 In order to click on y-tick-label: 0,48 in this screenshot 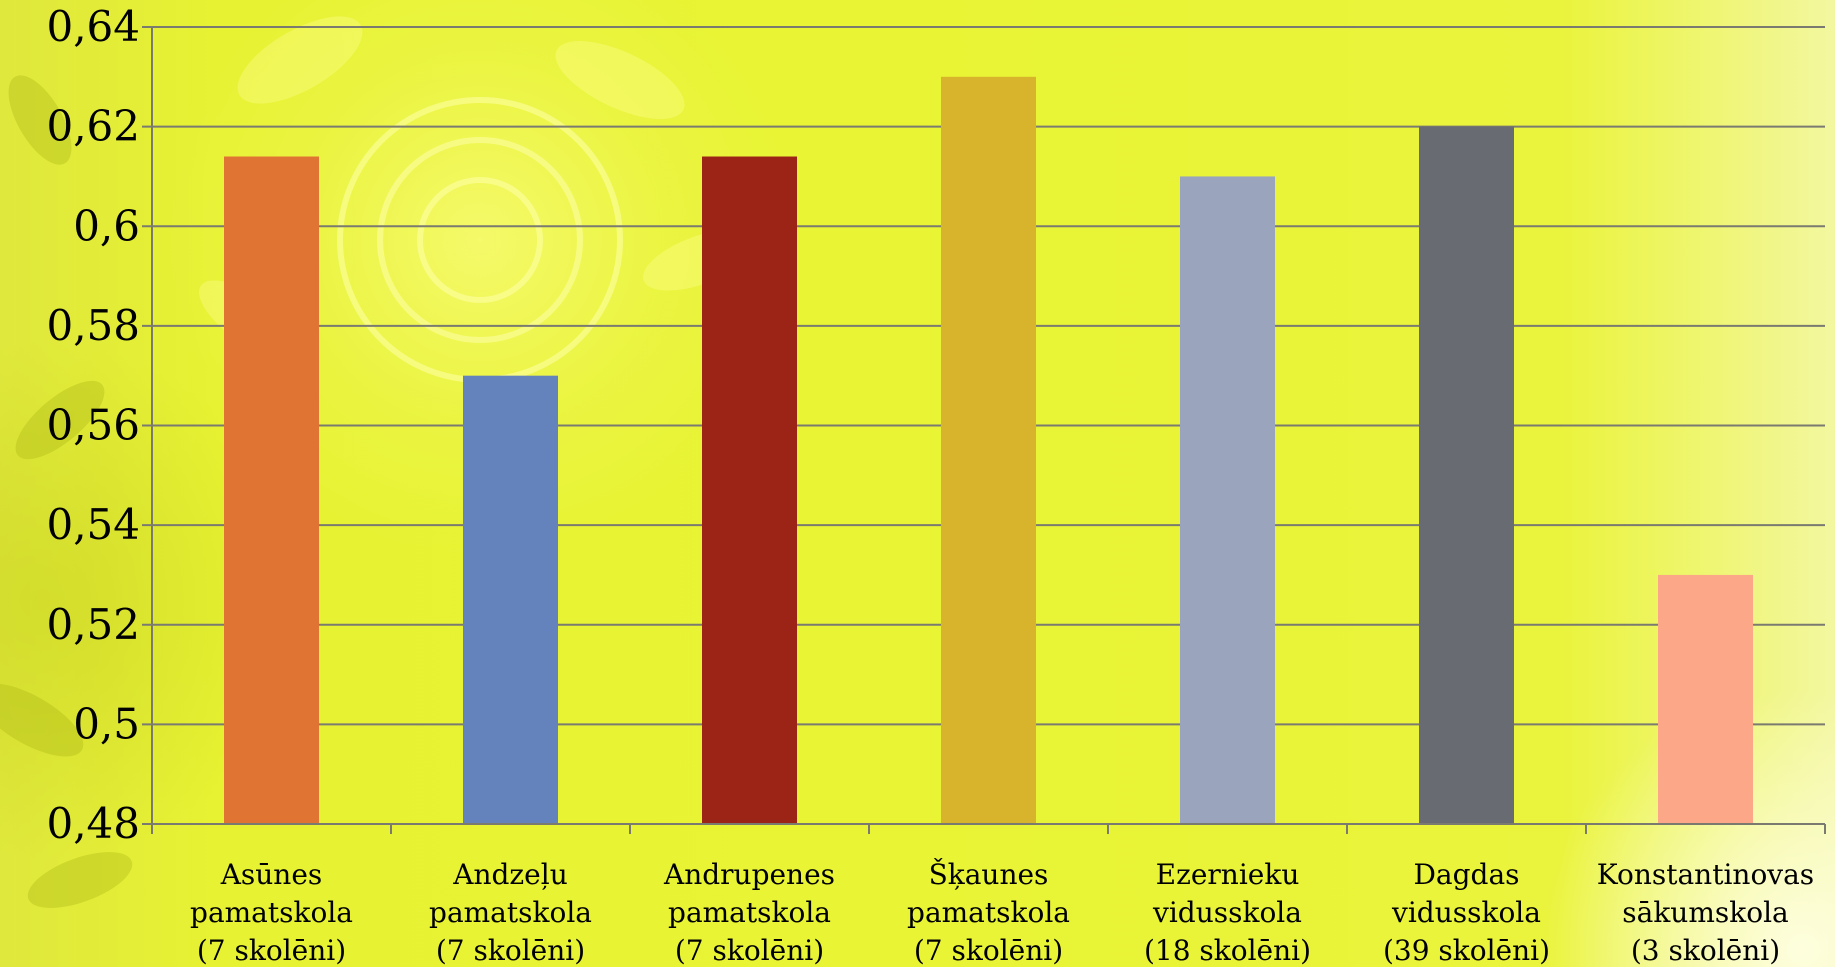, I will do `click(93, 823)`.